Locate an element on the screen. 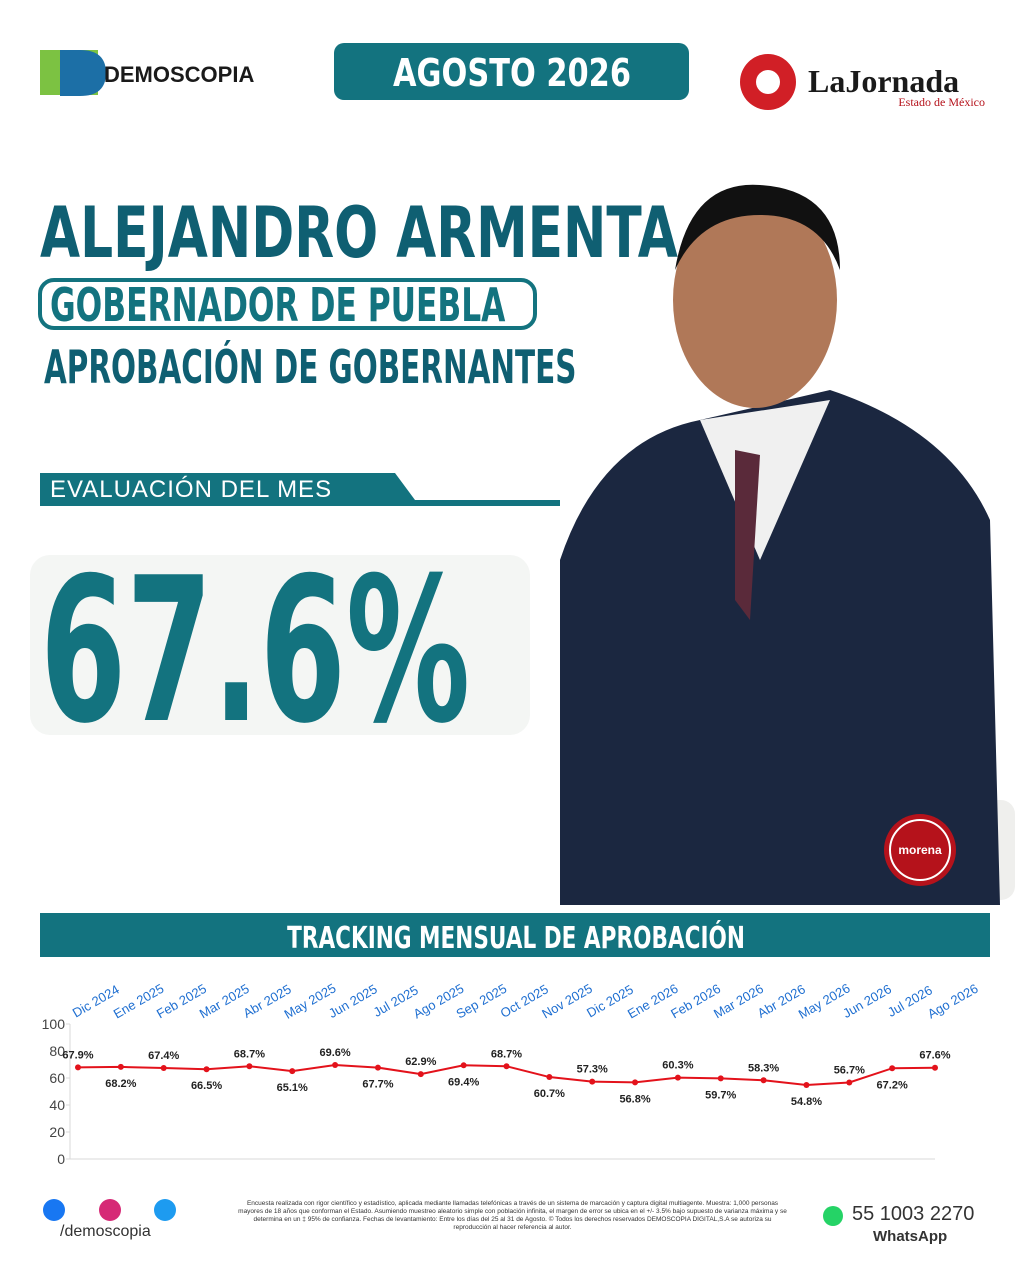 This screenshot has height=1271, width=1024. instagram-icon is located at coordinates (110, 1210).